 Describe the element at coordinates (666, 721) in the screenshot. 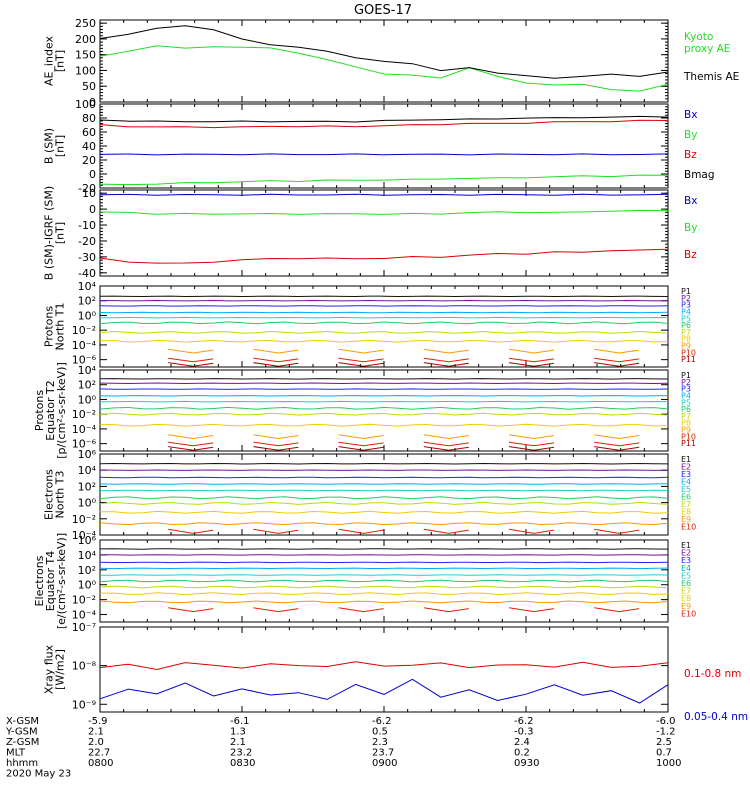

I see `x-axis-value: -6.0` at that location.